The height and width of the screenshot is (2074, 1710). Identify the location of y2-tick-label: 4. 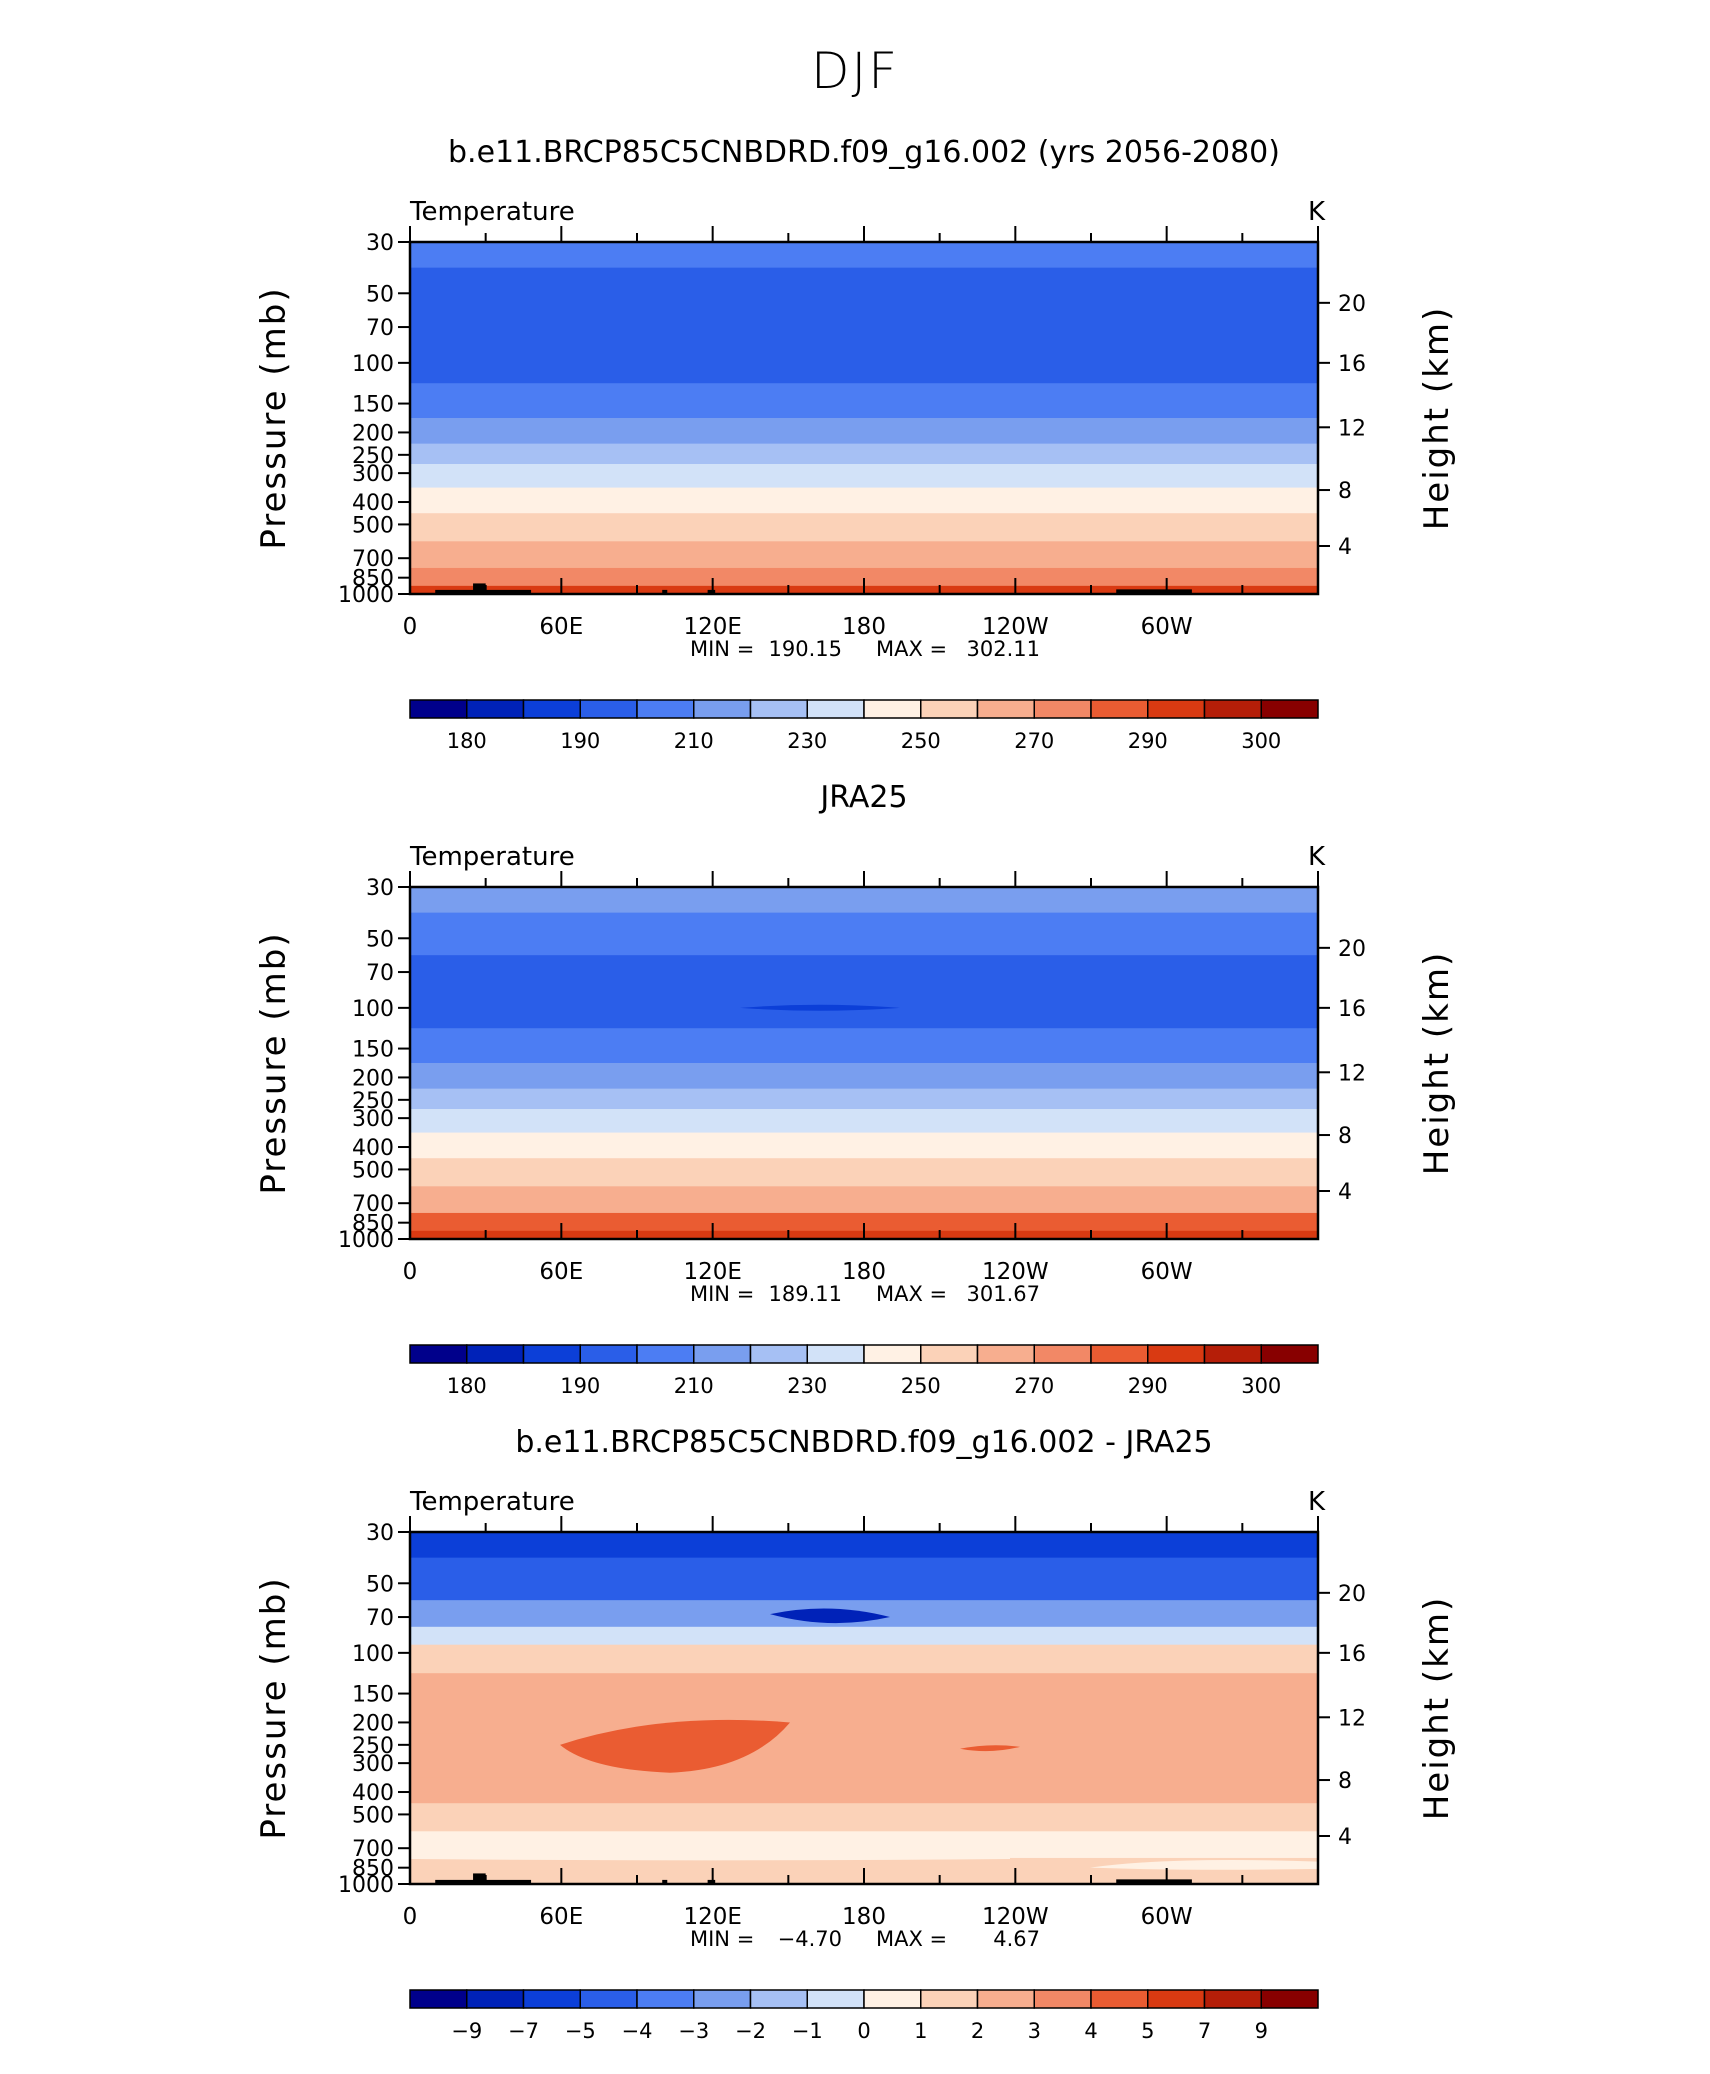
(1345, 547).